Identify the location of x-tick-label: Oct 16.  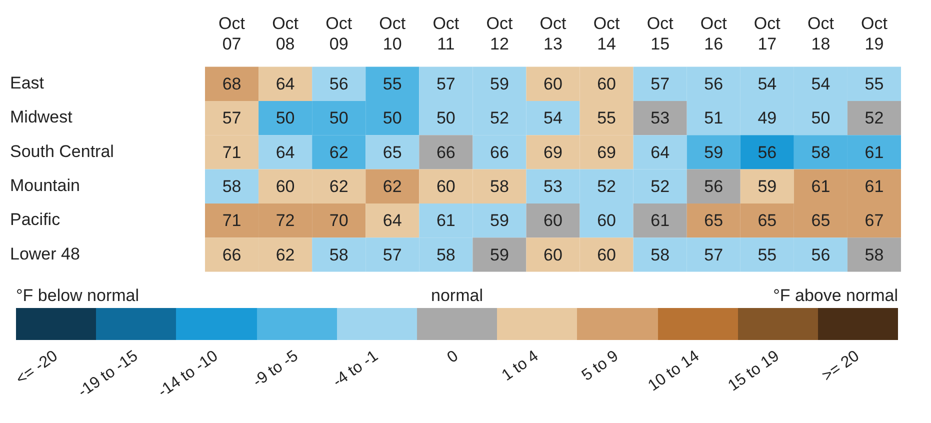
(714, 34).